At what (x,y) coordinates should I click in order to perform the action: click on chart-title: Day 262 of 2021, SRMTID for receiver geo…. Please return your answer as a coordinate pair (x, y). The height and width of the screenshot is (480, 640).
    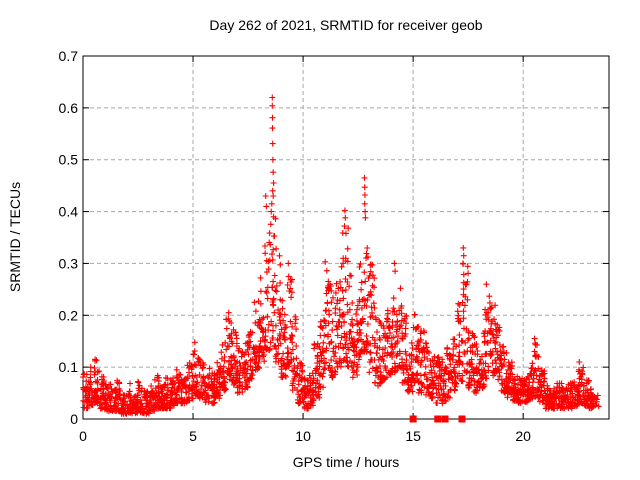
    Looking at the image, I should click on (345, 25).